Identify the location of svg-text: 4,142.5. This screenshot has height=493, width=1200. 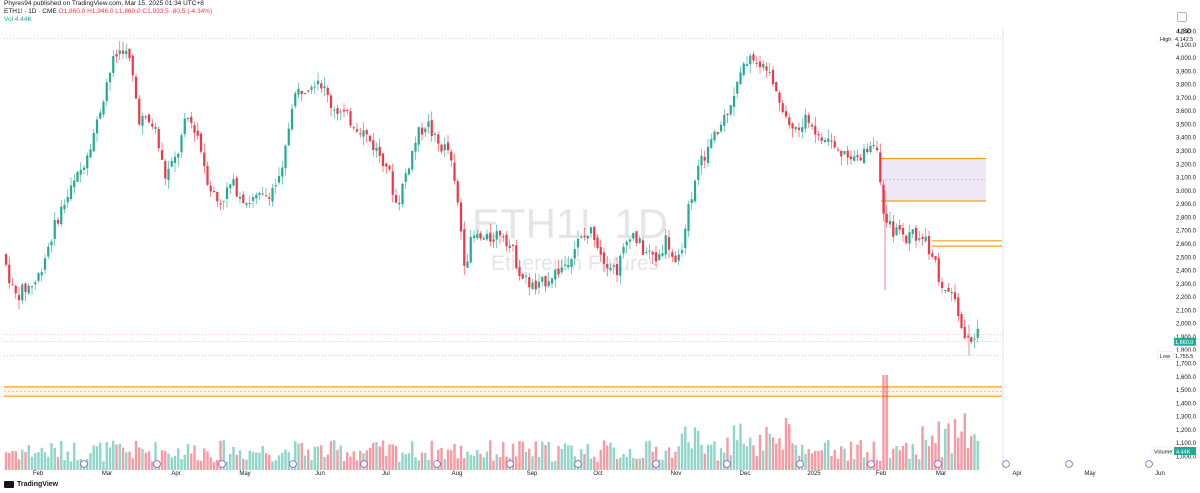
(1184, 40).